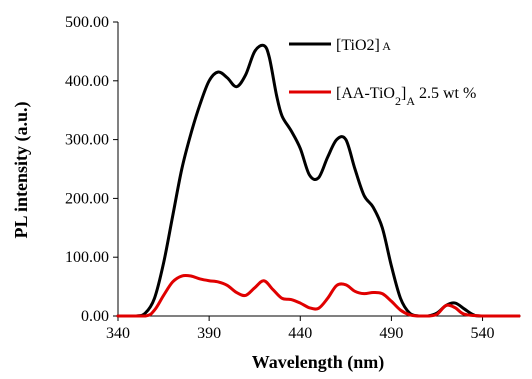 The image size is (532, 379). Describe the element at coordinates (87, 81) in the screenshot. I see `y-tick-label: 400.00` at that location.